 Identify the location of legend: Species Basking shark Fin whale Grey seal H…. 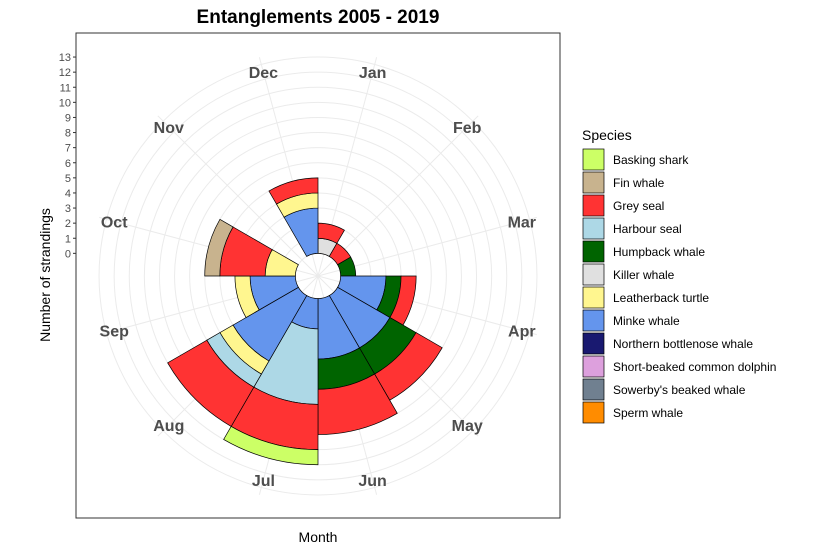
(679, 275).